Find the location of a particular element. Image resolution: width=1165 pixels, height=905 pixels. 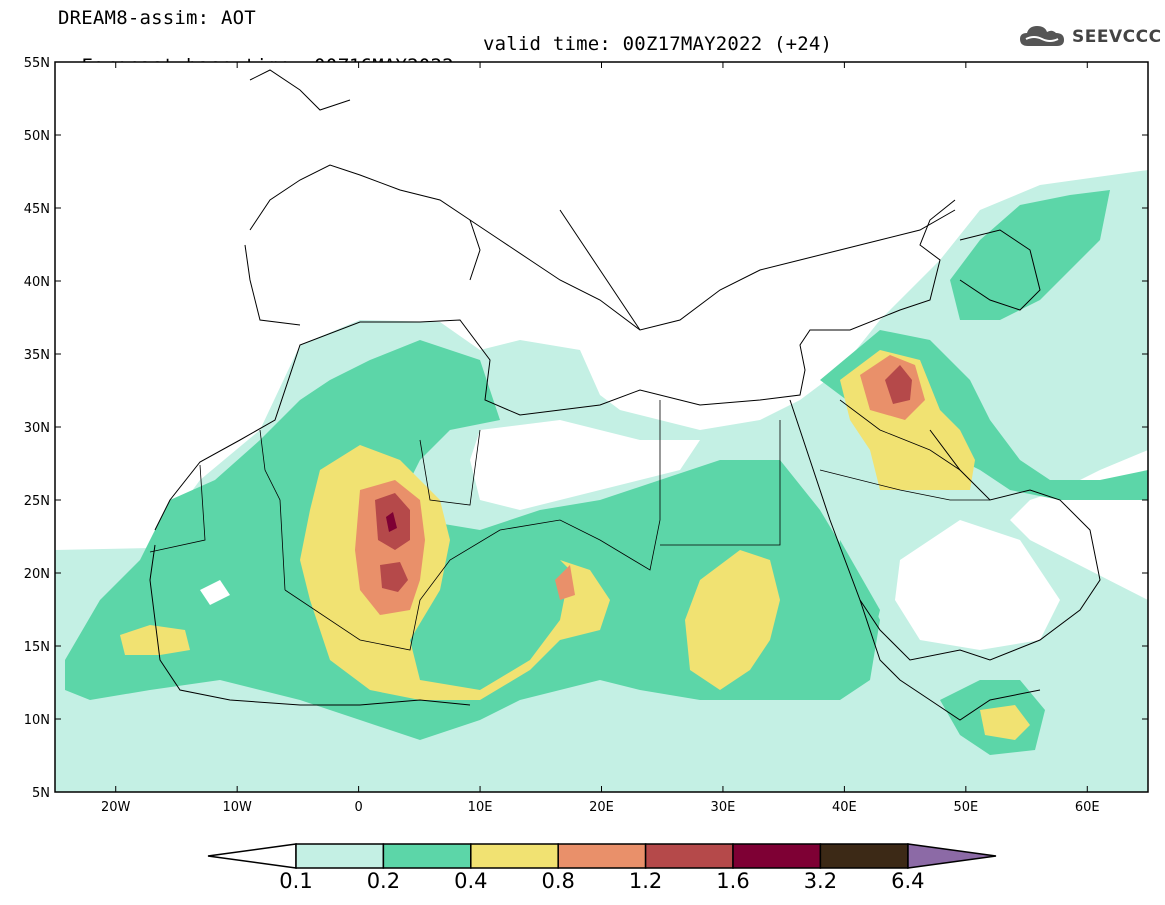

lon-tick-label: 0 is located at coordinates (358, 807).